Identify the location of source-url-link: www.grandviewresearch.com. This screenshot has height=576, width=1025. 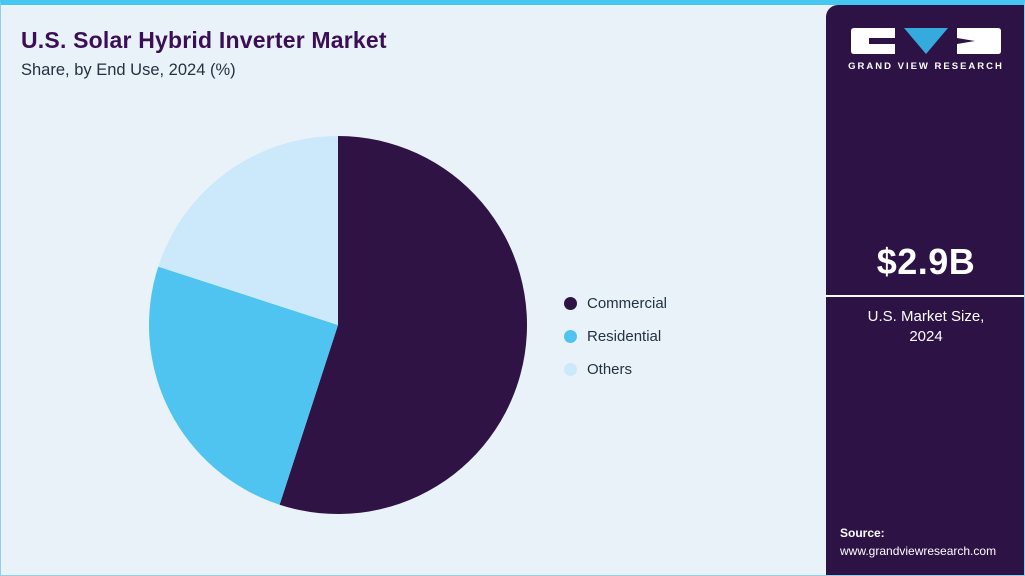
(918, 550).